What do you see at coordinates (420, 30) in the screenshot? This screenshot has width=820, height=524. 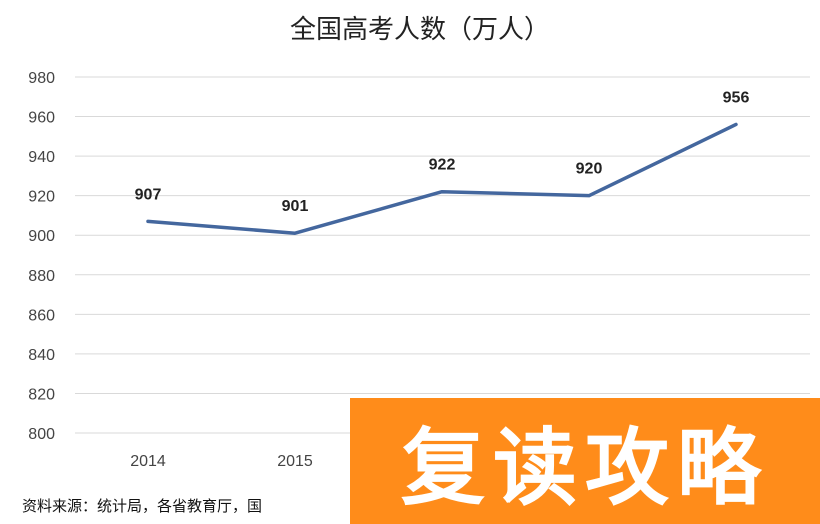 I see `chart-title: 全国高考人数（万人）` at bounding box center [420, 30].